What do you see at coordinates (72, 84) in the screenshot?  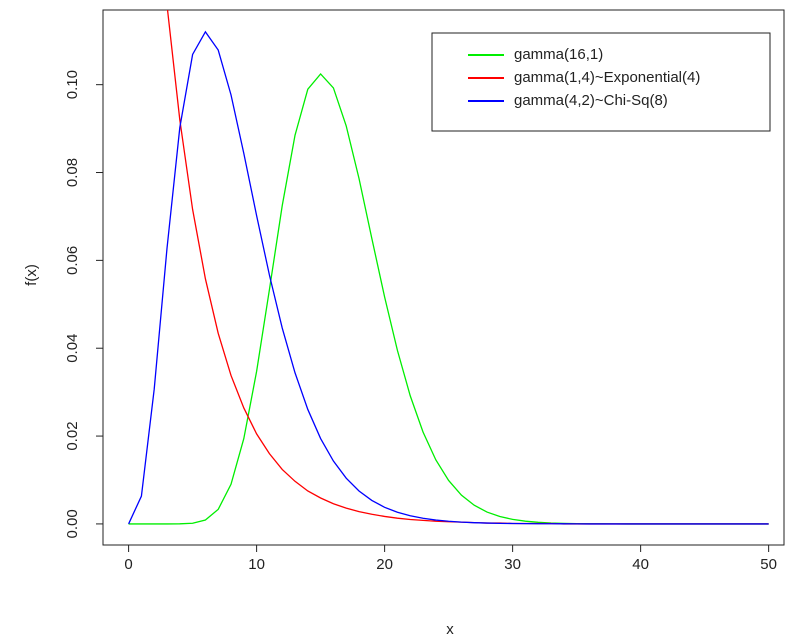 I see `y-tick-label: 0.10` at bounding box center [72, 84].